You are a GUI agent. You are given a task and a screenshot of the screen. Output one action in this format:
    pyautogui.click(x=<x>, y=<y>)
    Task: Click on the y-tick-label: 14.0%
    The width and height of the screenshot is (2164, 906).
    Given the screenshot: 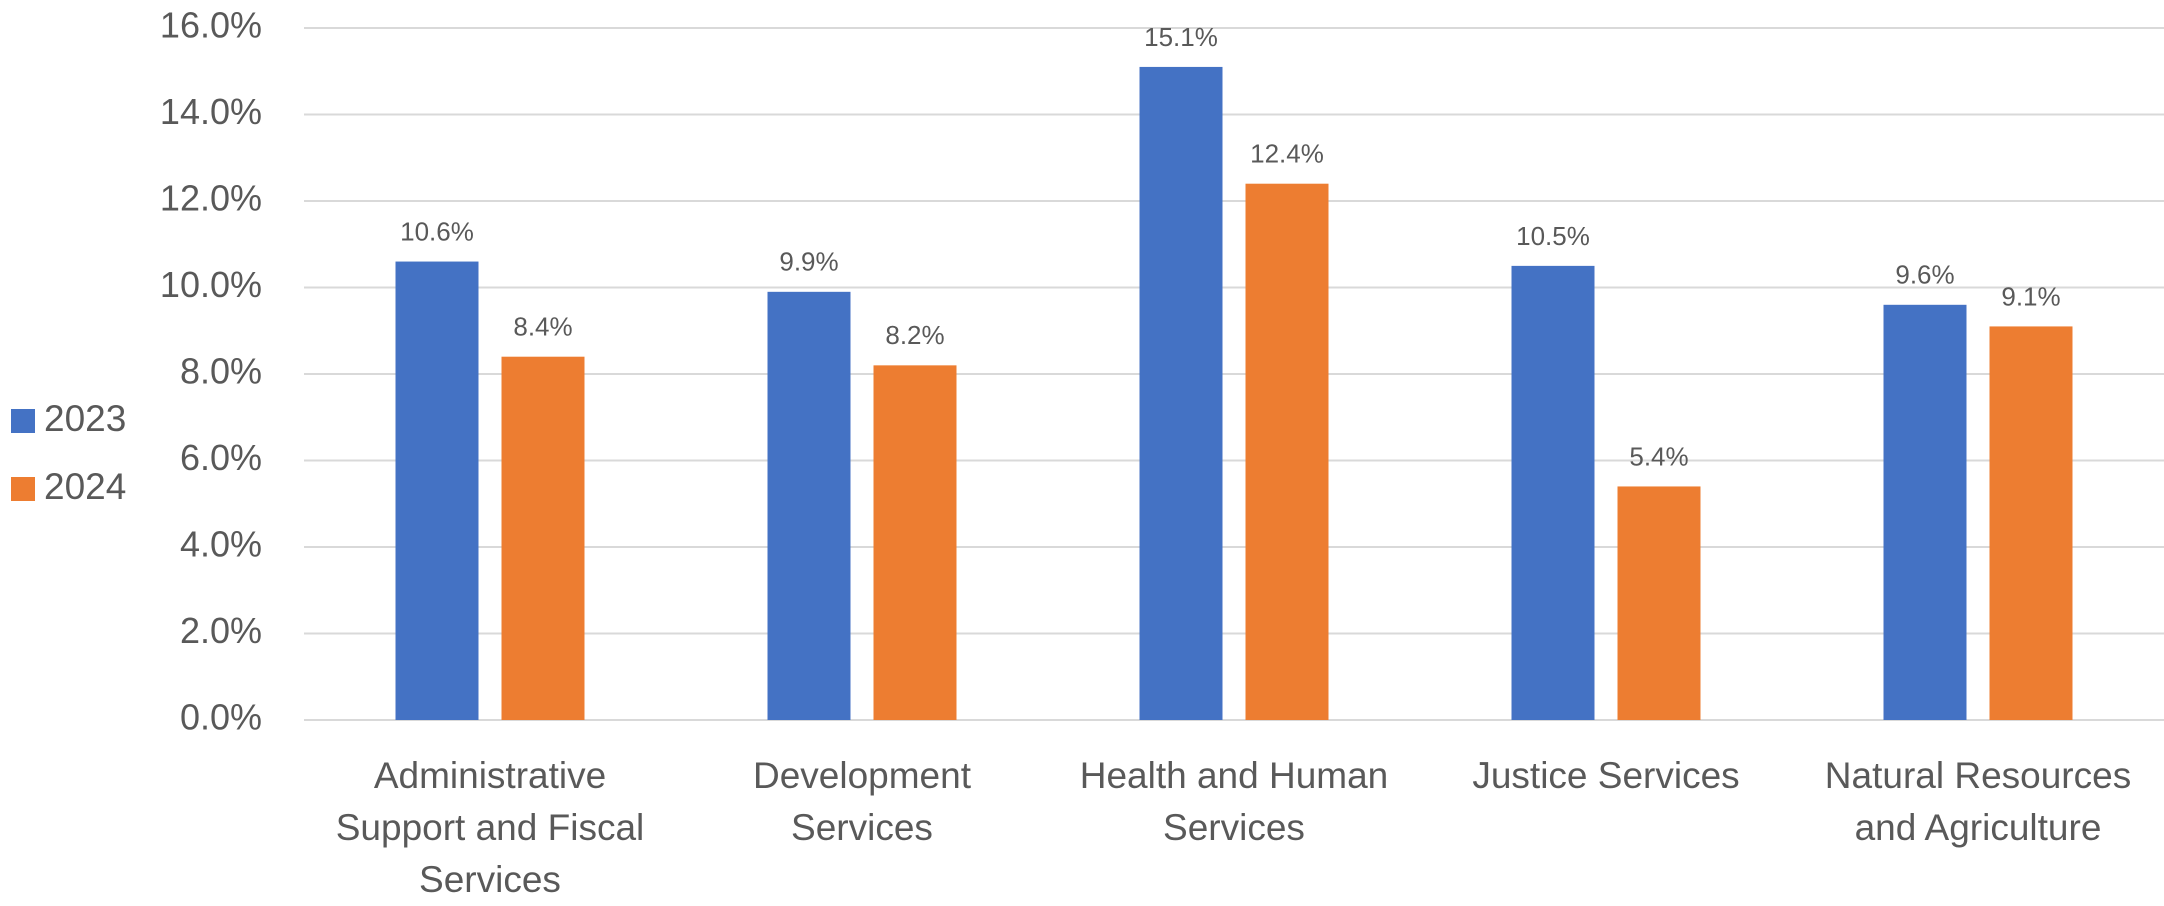 What is the action you would take?
    pyautogui.click(x=211, y=111)
    